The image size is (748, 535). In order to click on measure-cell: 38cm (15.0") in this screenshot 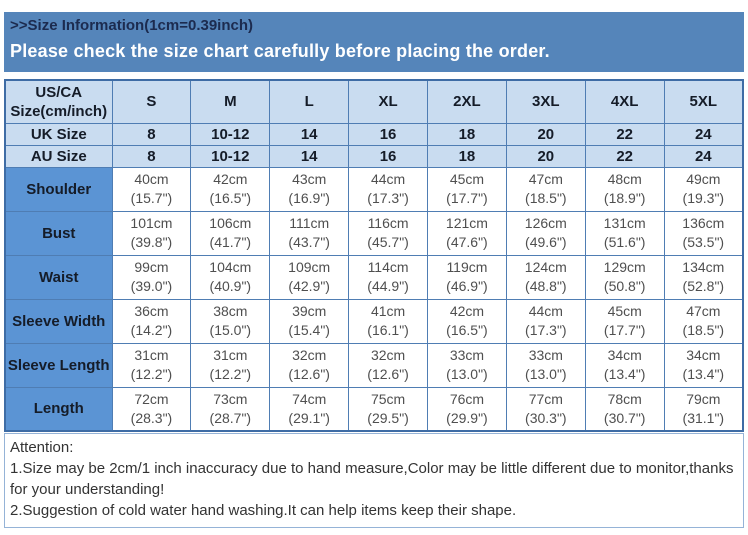, I will do `click(230, 321)`.